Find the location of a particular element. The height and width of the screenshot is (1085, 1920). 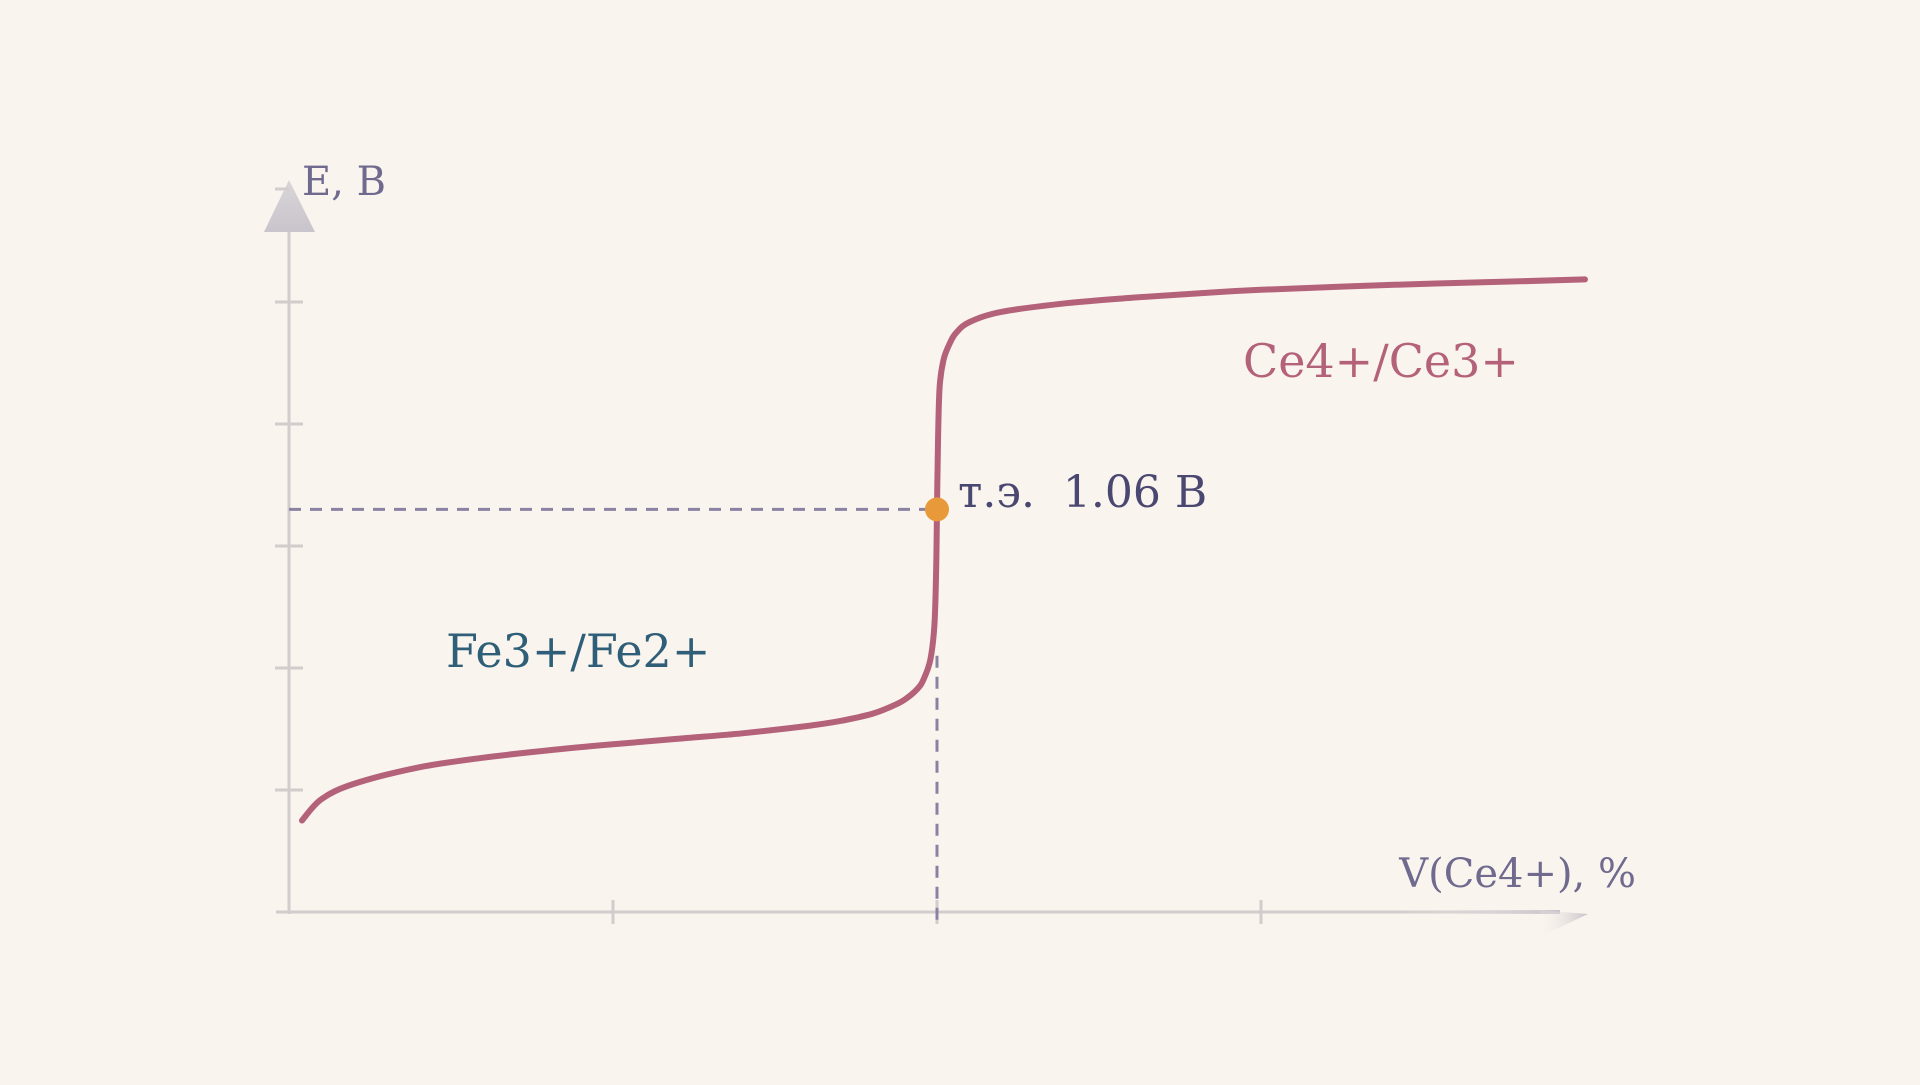

equivalence-point-marker is located at coordinates (937, 509).